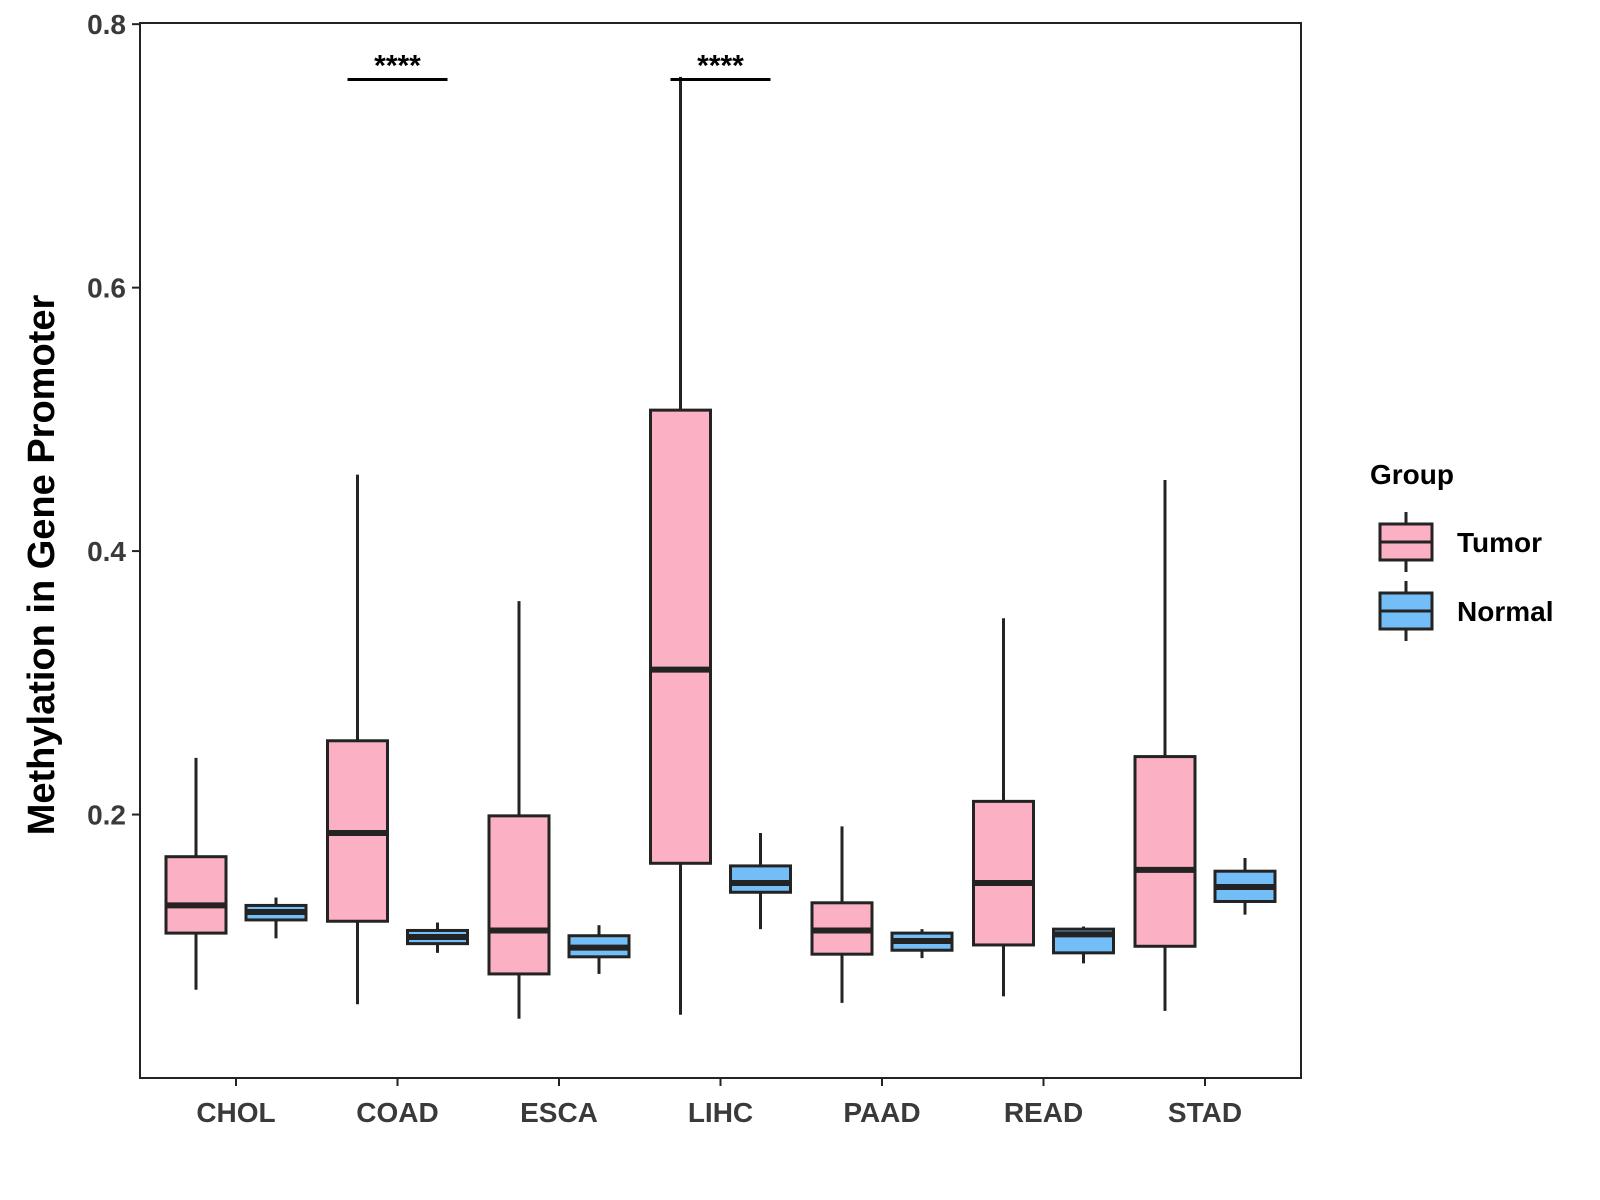 The height and width of the screenshot is (1200, 1600). Describe the element at coordinates (42, 565) in the screenshot. I see `y-axis-label: Methylation in Gene Promoter` at that location.